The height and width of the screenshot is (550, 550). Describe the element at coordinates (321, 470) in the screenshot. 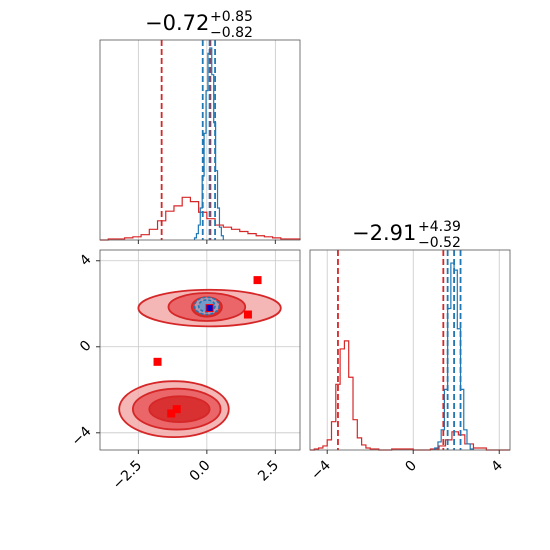

I see `hist-param1-xtick-label-0: −4` at that location.